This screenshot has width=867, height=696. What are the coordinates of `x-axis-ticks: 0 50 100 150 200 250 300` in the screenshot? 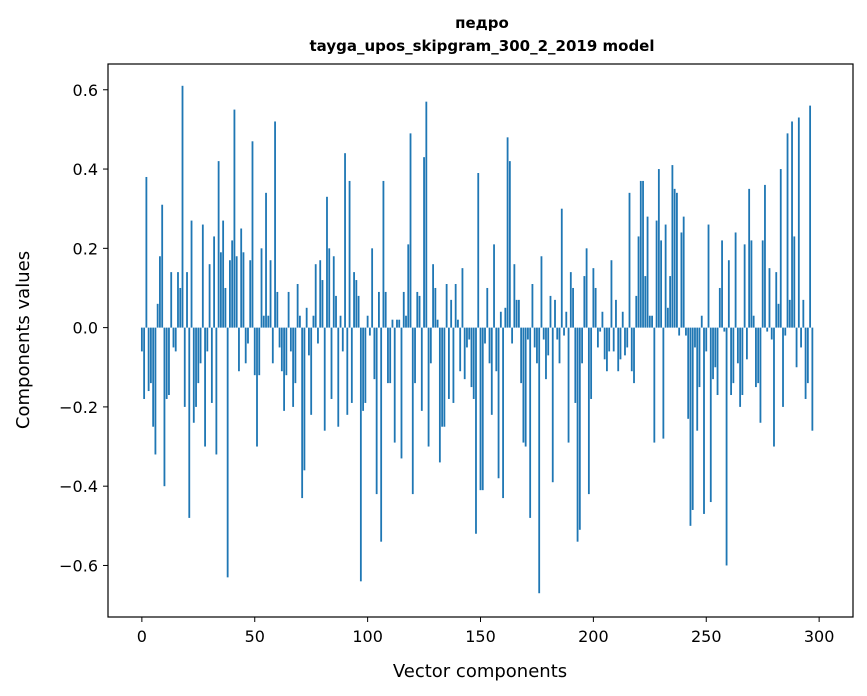 It's located at (486, 631).